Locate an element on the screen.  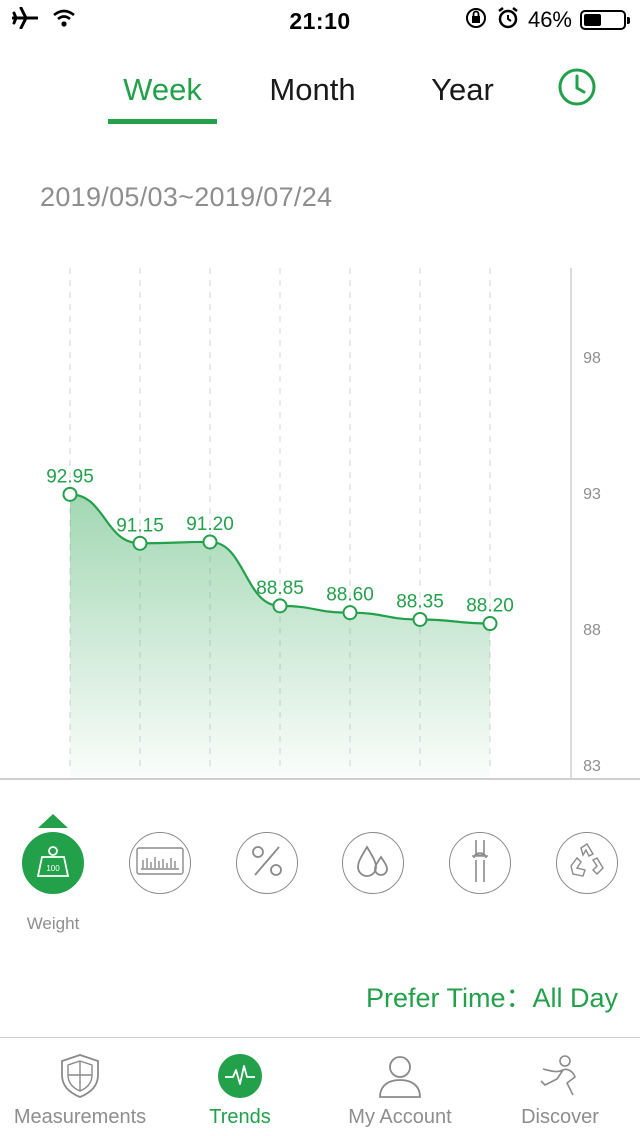
exercise-icon is located at coordinates (560, 1076).